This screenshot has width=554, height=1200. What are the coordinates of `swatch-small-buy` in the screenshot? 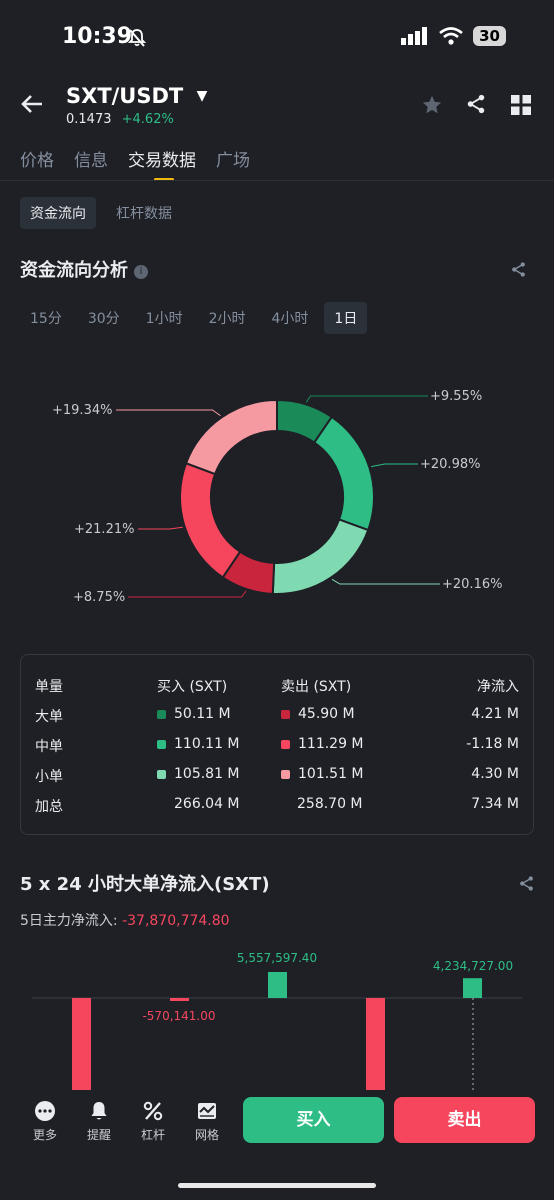 It's located at (161, 774).